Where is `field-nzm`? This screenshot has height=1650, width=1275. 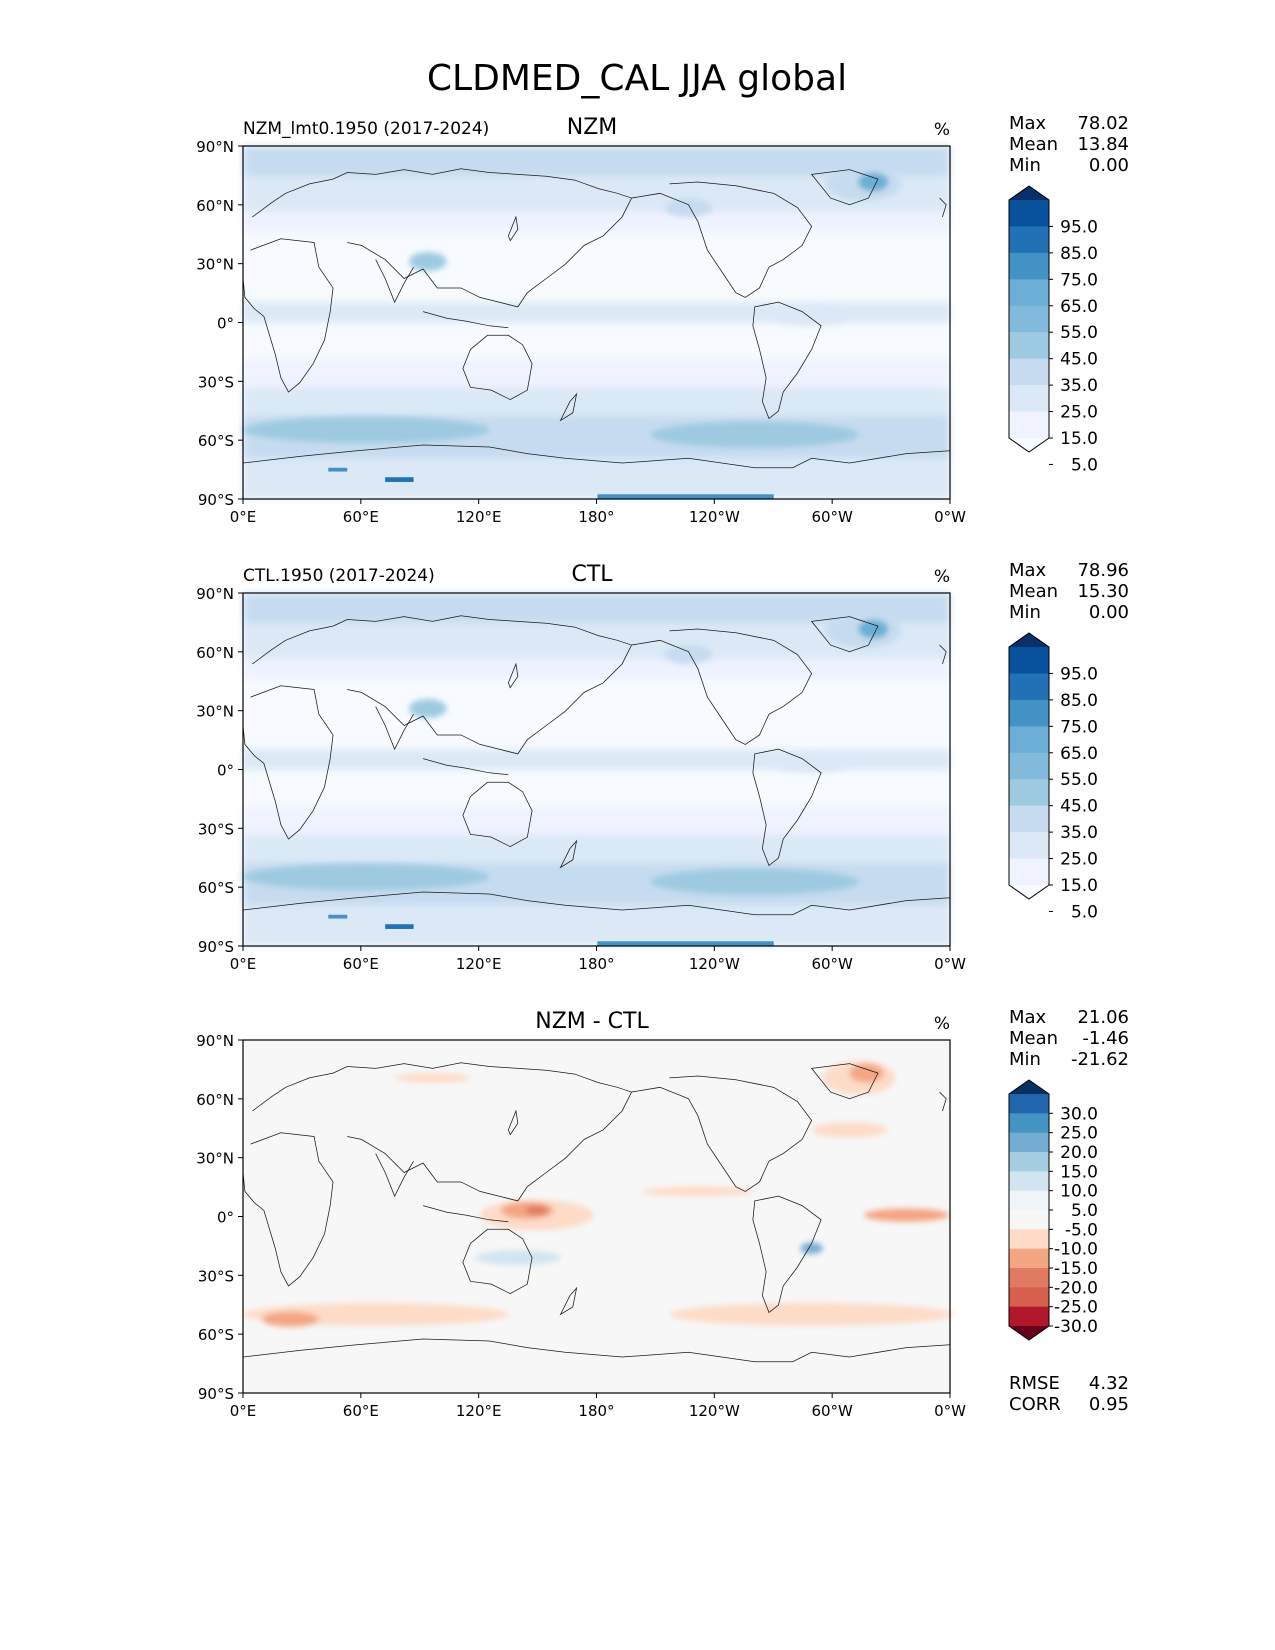
field-nzm is located at coordinates (596, 322).